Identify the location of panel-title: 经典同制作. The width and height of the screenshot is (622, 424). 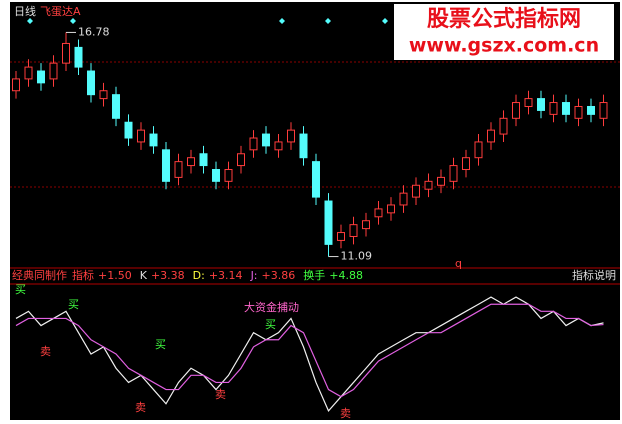
(39, 275).